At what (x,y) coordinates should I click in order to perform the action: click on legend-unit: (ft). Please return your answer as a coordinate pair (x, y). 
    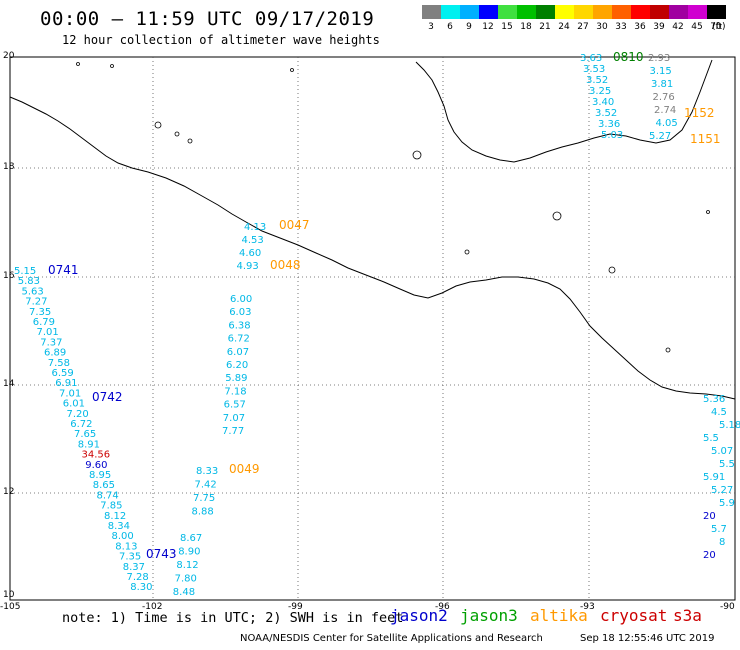
    Looking at the image, I should click on (719, 27).